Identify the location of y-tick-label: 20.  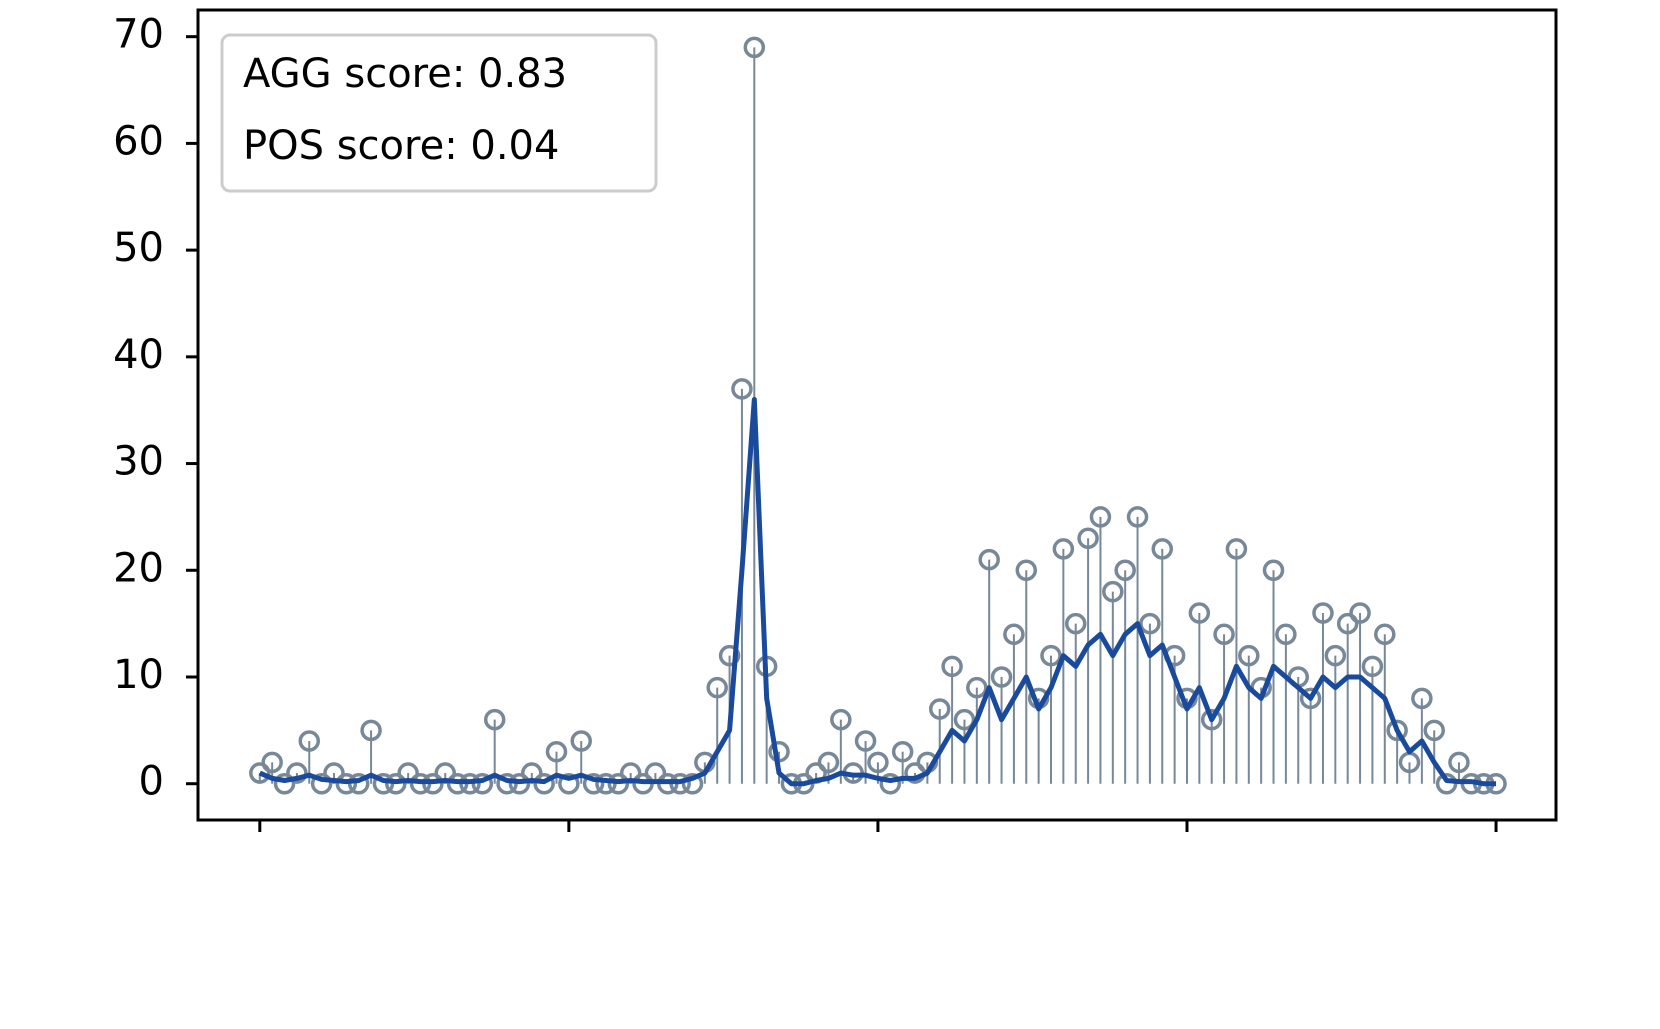
(138, 568).